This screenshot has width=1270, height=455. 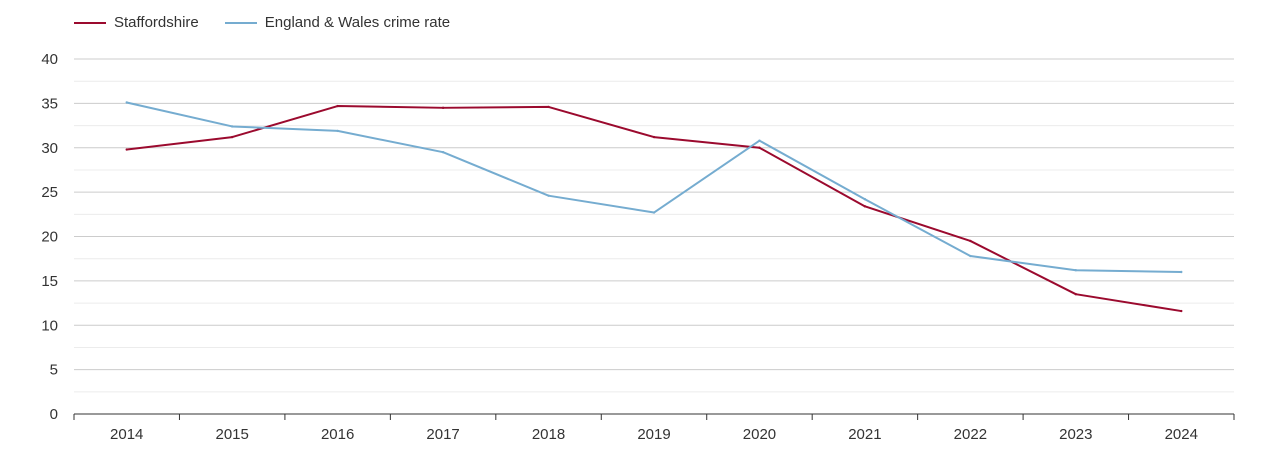 What do you see at coordinates (54, 414) in the screenshot?
I see `y-tick-label: 0` at bounding box center [54, 414].